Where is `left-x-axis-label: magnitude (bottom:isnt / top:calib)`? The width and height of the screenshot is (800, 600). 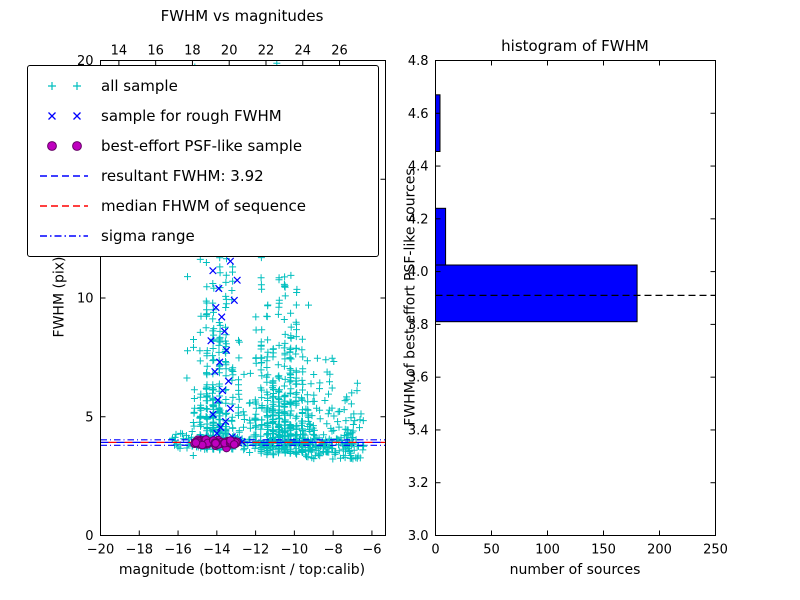
left-x-axis-label: magnitude (bottom:isnt / top:calib) is located at coordinates (242, 570).